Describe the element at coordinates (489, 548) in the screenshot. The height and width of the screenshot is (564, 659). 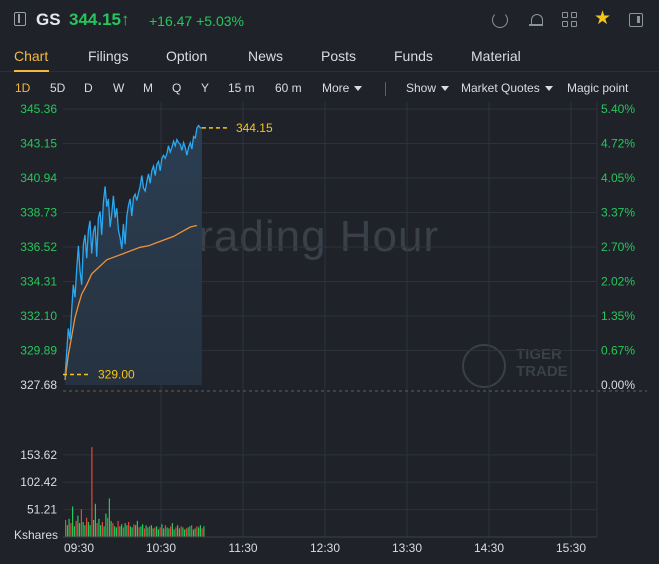
I see `time-tick-label: 14:30` at that location.